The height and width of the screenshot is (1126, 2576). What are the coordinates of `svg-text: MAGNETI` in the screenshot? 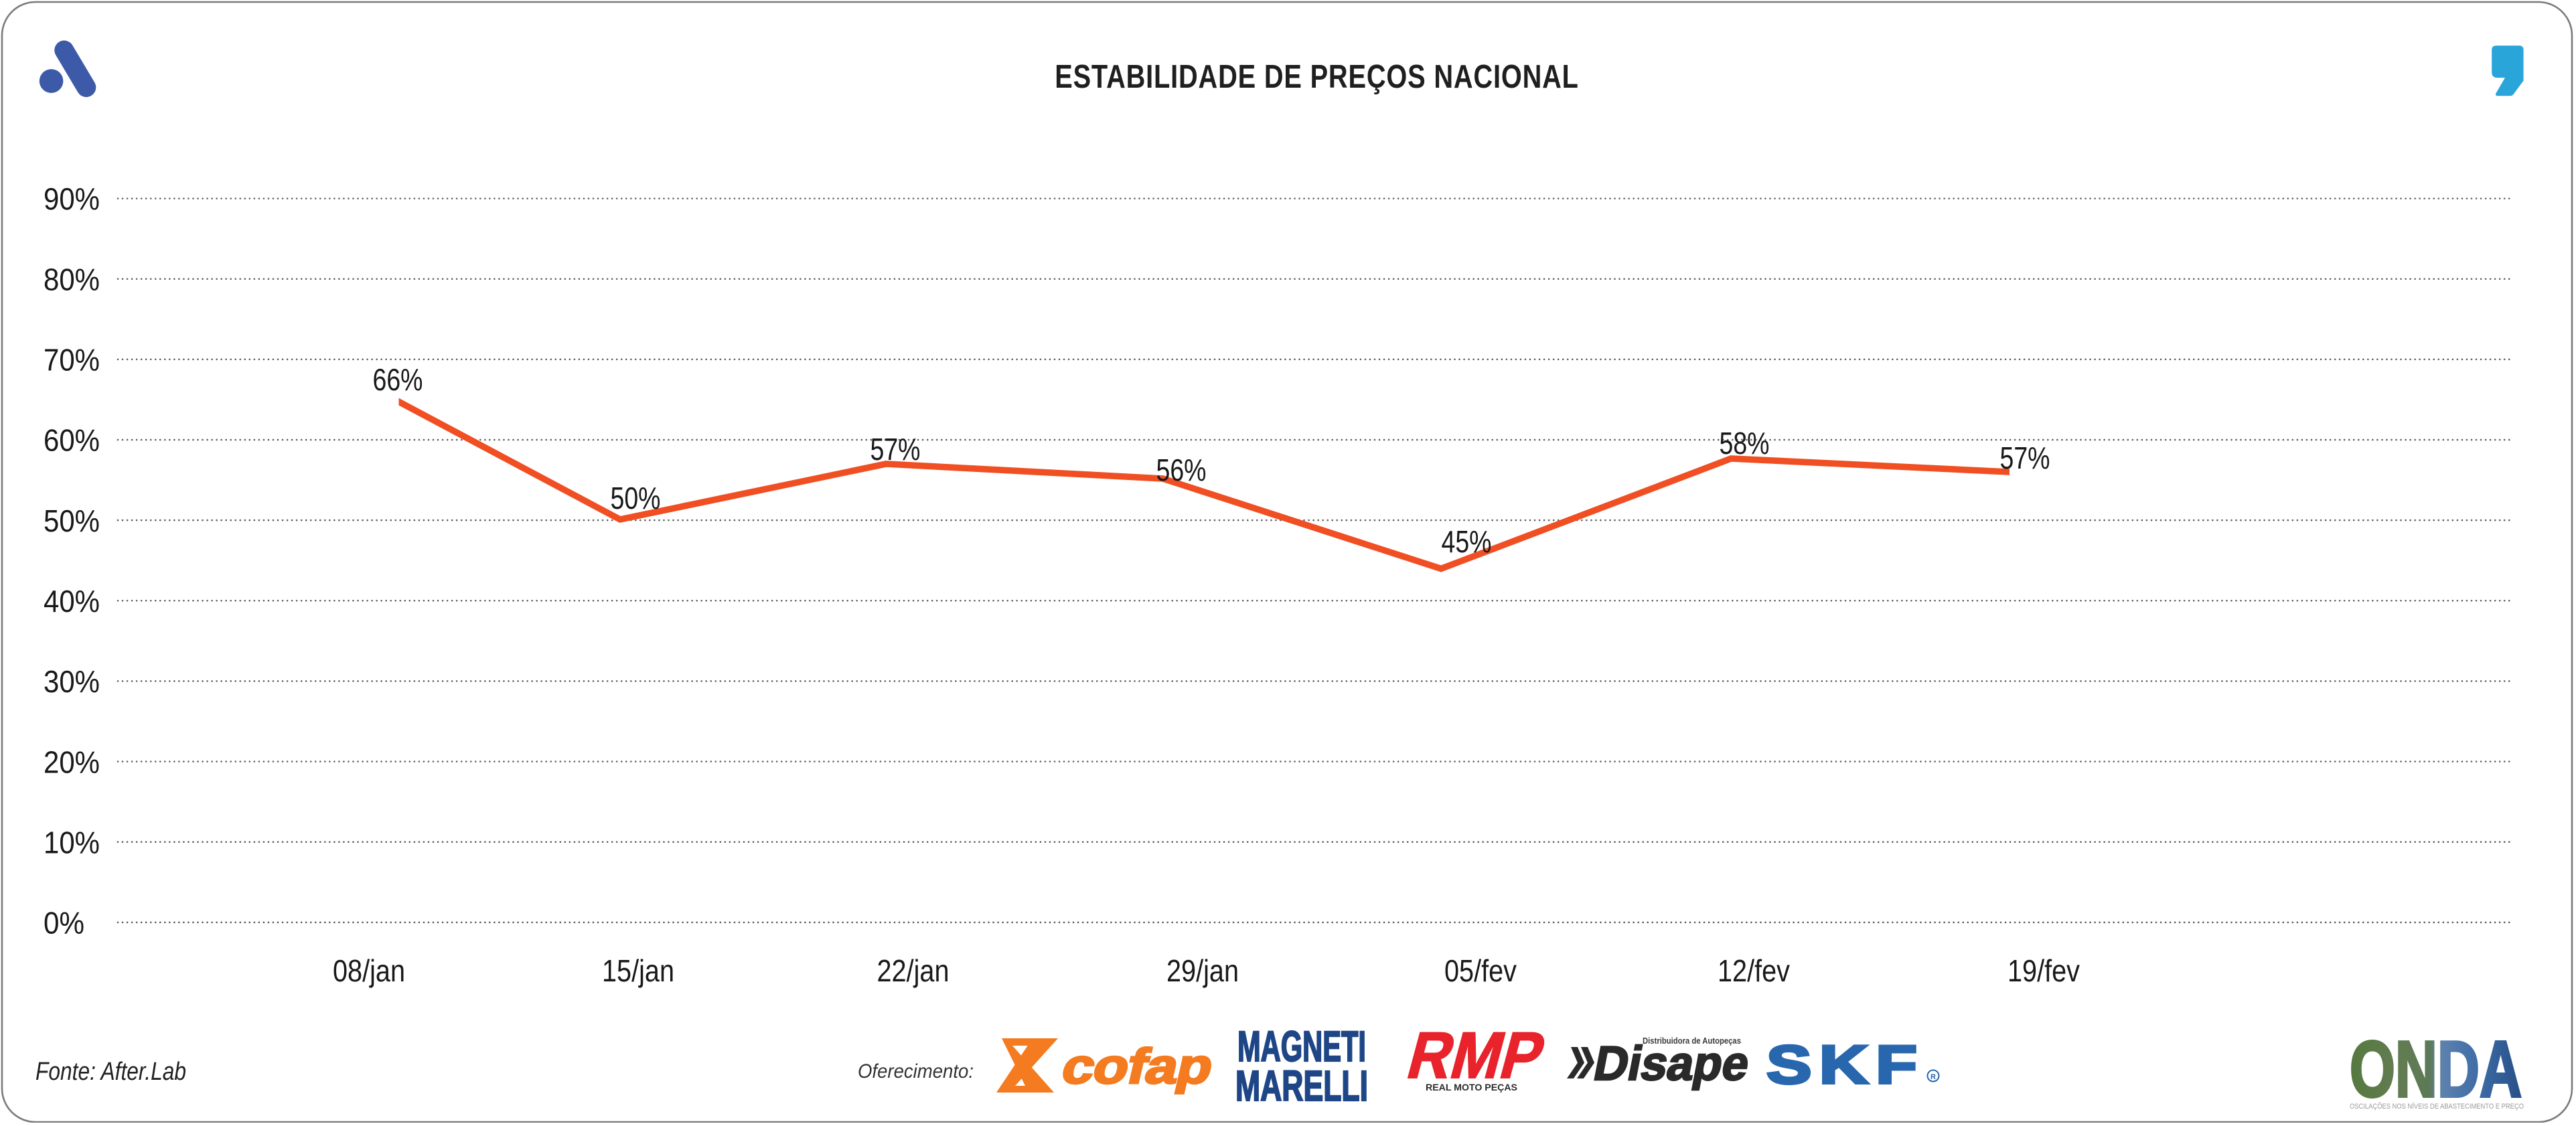 It's located at (1301, 1046).